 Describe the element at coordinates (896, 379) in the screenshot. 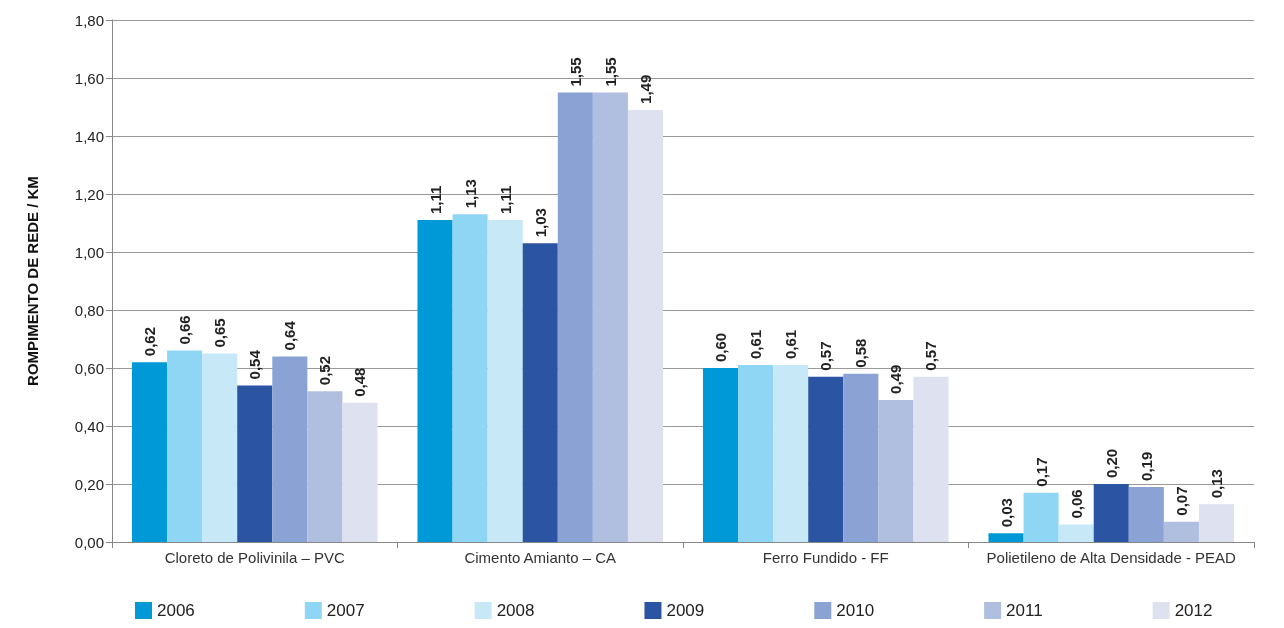

I see `data-label: 0,49` at that location.